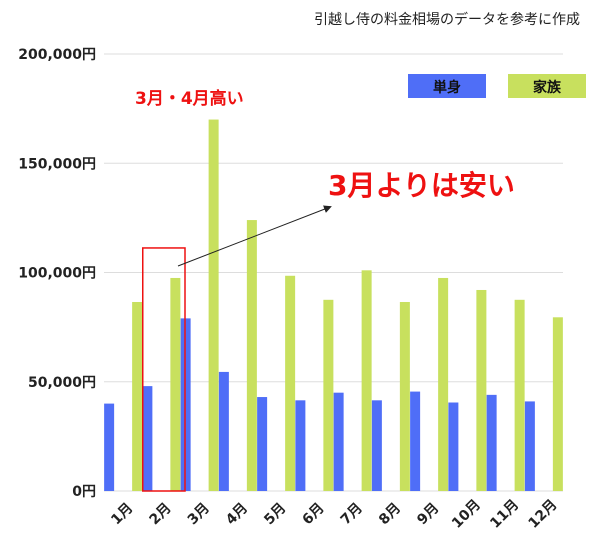 The height and width of the screenshot is (550, 600). I want to click on y-tick-label: 0円, so click(84, 492).